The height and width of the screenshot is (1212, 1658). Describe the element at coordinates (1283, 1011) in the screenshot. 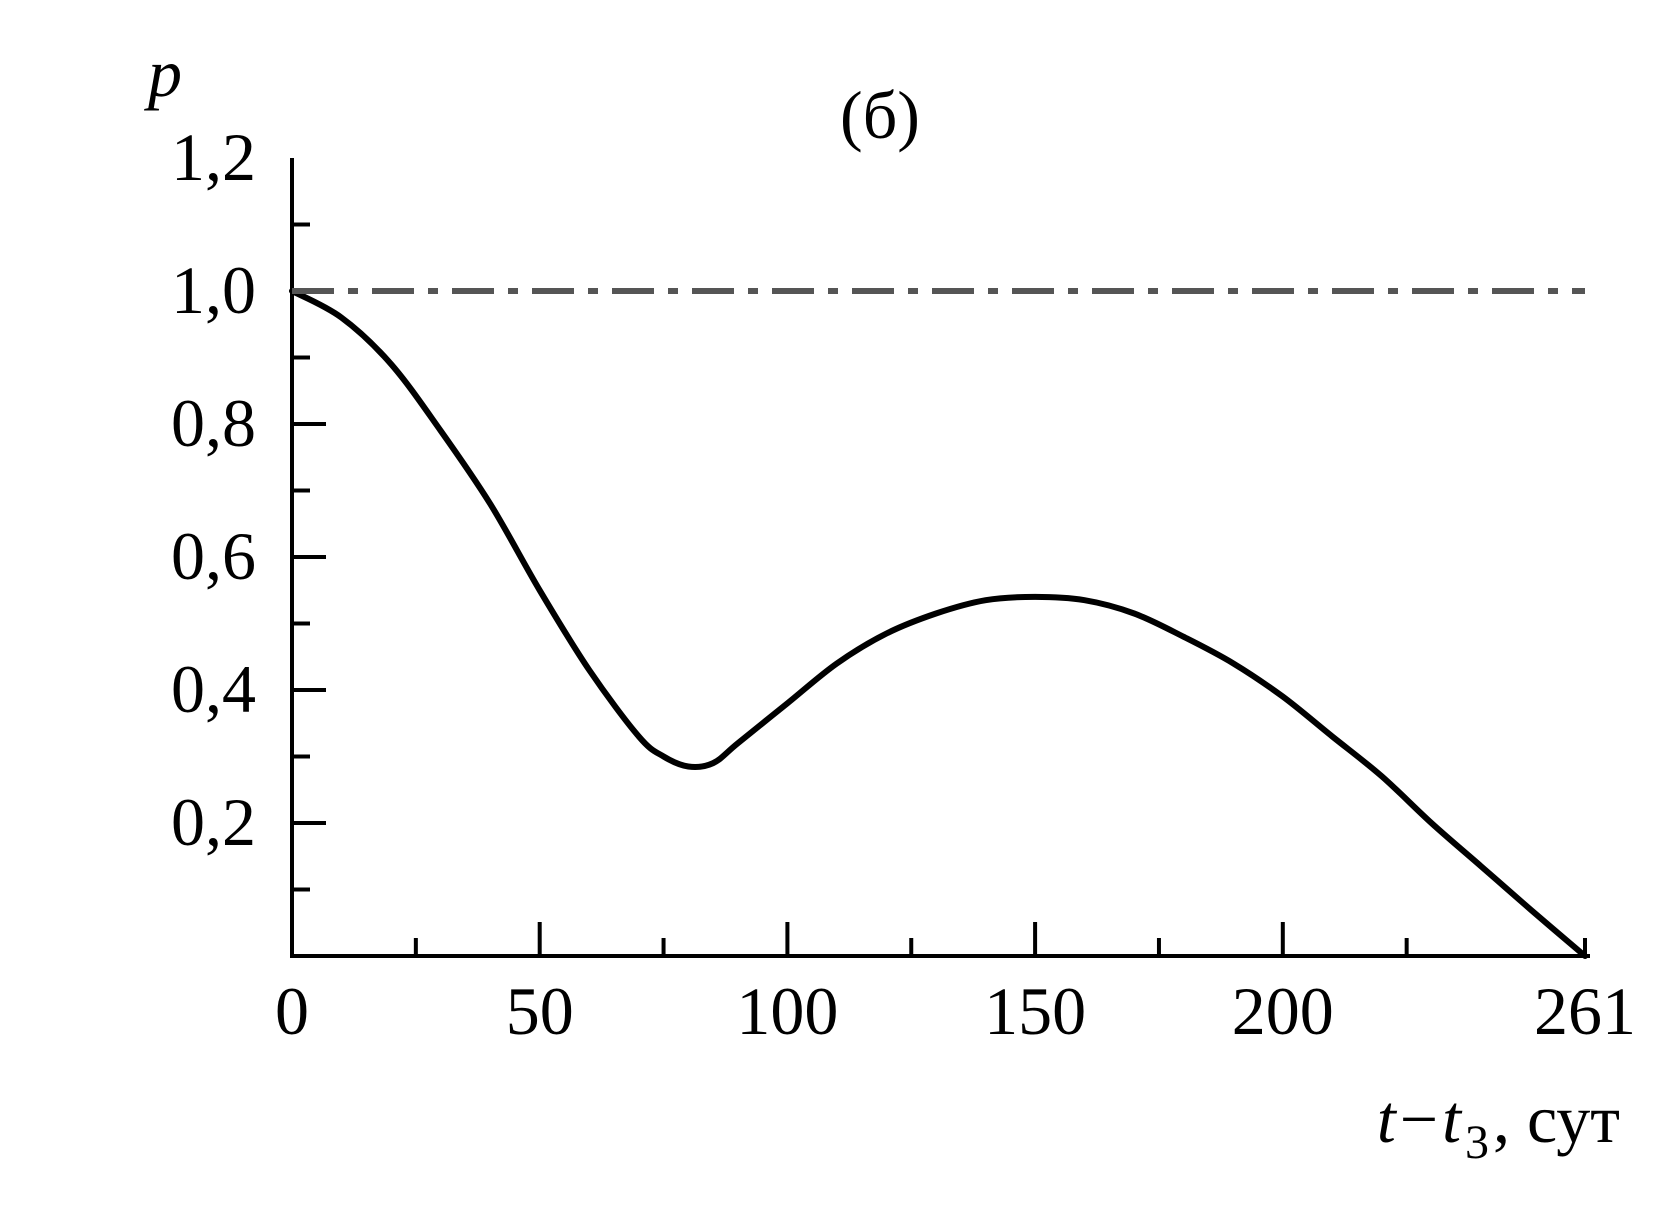

I see `x-tick-label: 200` at that location.